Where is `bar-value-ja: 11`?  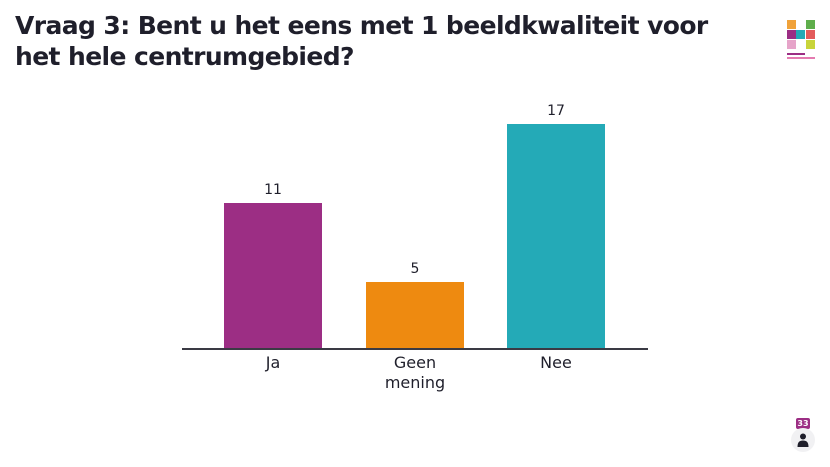
bar-value-ja: 11 is located at coordinates (273, 190).